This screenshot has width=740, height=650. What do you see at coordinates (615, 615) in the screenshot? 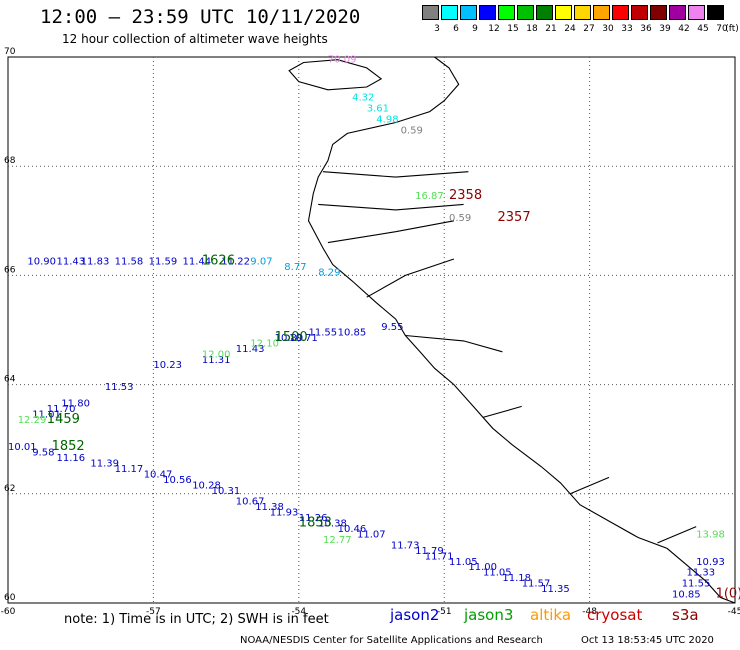
I see `satellite-legend-item: cryosat` at bounding box center [615, 615].